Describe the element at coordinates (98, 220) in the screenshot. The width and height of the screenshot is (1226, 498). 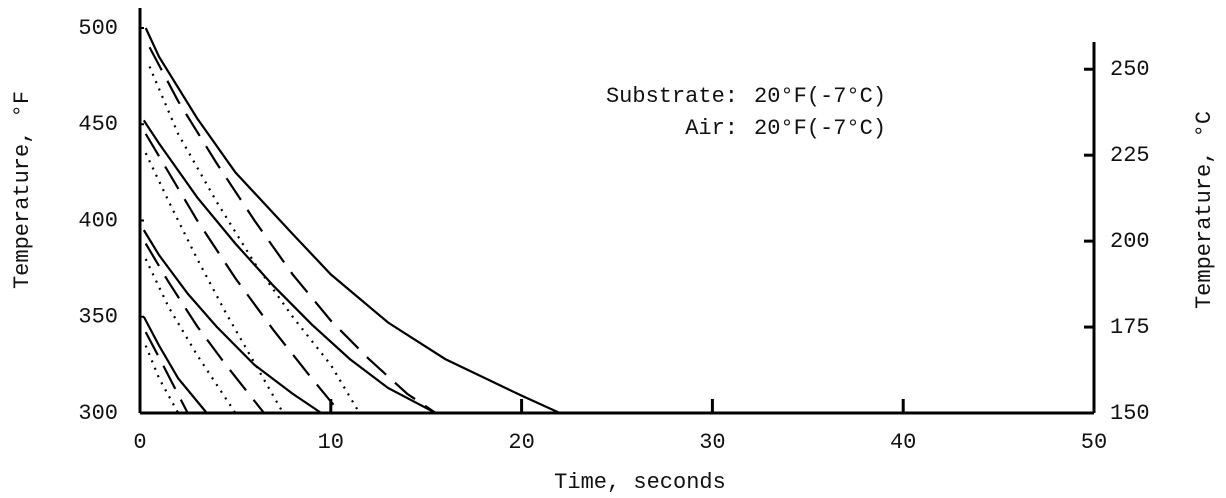
I see `y-tick-label: 400` at that location.